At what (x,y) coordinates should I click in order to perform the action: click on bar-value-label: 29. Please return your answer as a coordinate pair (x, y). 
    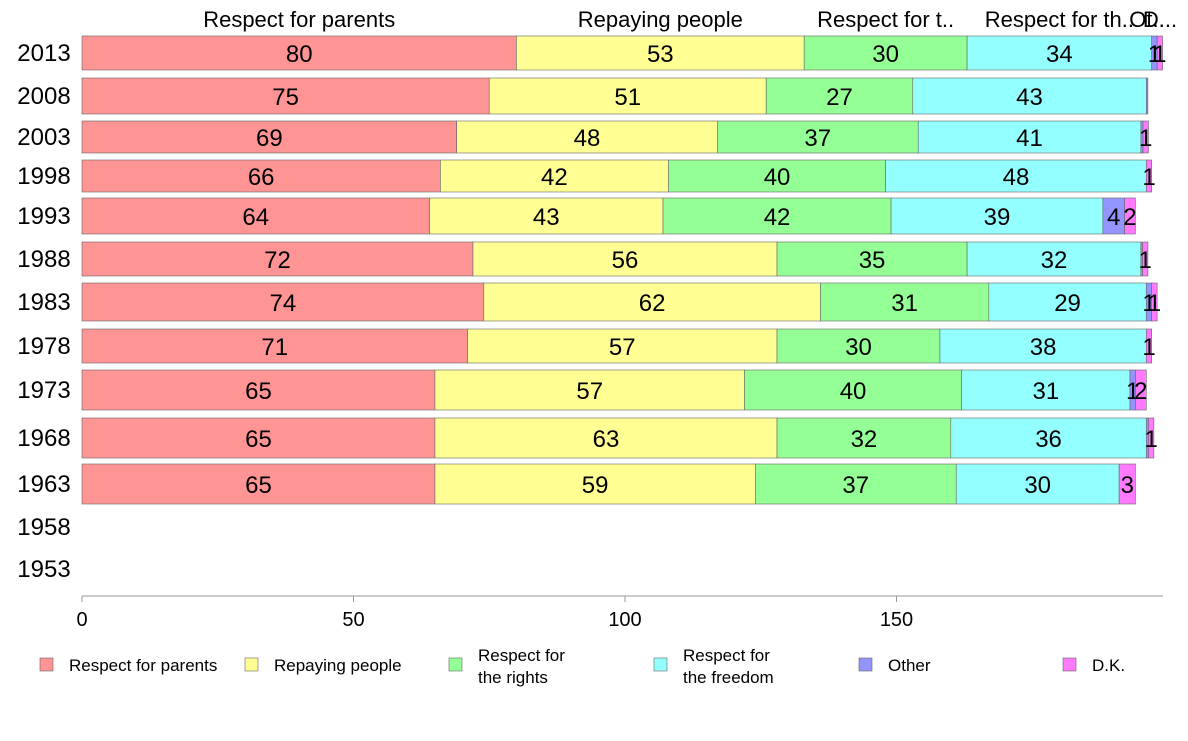
    Looking at the image, I should click on (1067, 303).